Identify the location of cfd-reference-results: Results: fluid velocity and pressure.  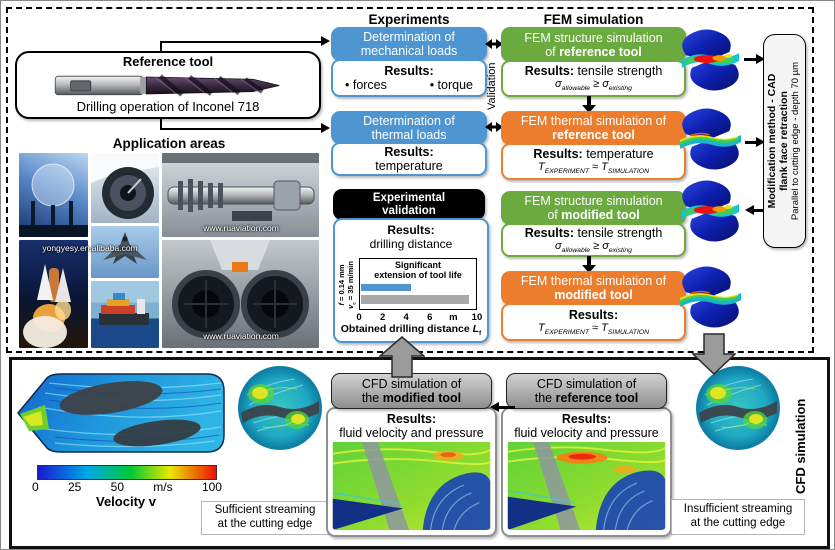
(586, 472).